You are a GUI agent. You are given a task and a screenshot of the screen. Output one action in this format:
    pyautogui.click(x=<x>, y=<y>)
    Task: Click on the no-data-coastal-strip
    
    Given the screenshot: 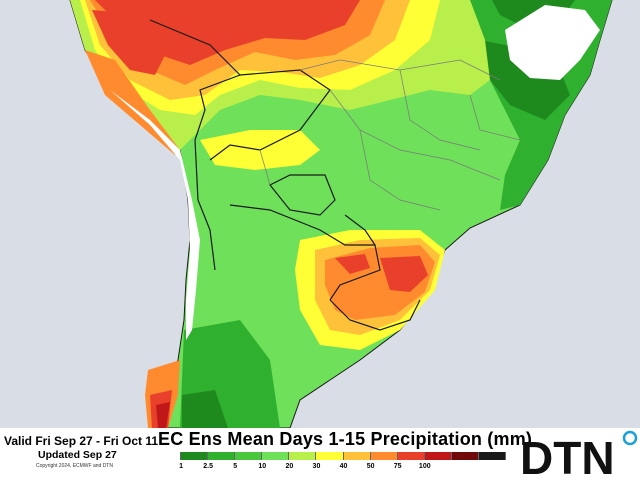 What is the action you would take?
    pyautogui.click(x=155, y=215)
    